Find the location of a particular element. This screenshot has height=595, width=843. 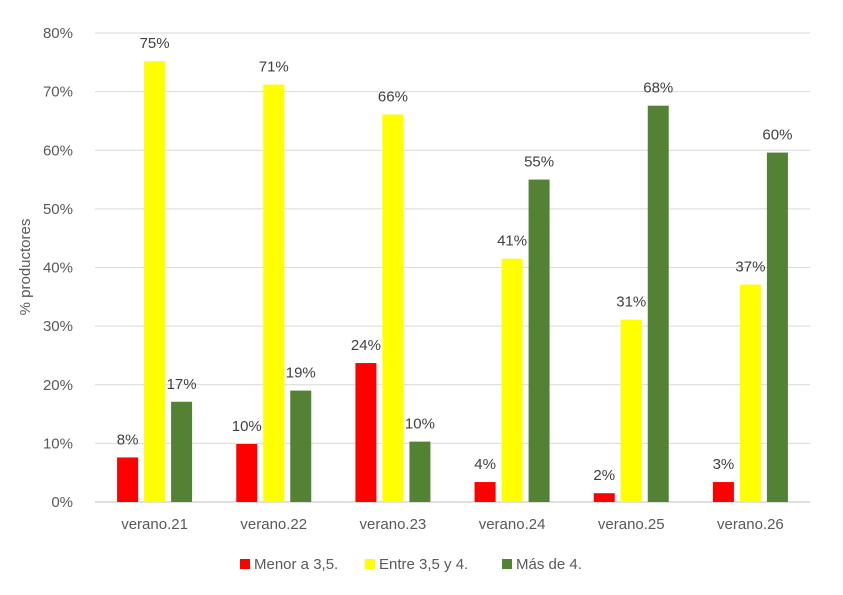

data-label: 3% is located at coordinates (724, 464).